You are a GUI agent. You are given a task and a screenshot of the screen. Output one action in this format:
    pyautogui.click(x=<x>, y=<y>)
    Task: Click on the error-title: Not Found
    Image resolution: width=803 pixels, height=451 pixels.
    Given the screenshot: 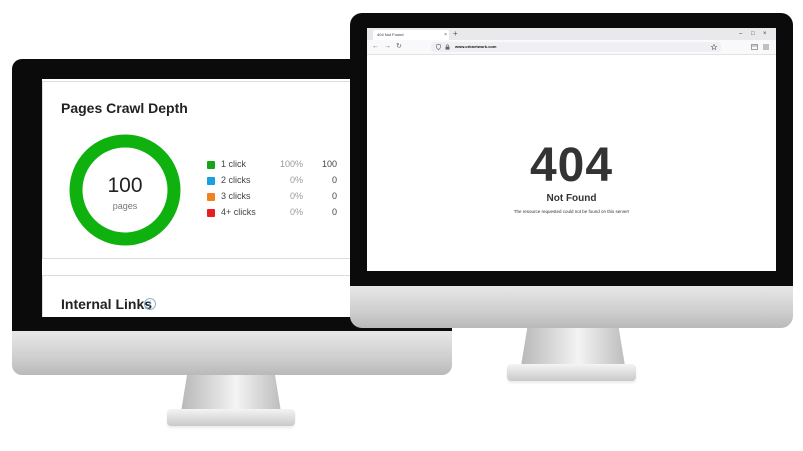 What is the action you would take?
    pyautogui.click(x=571, y=198)
    